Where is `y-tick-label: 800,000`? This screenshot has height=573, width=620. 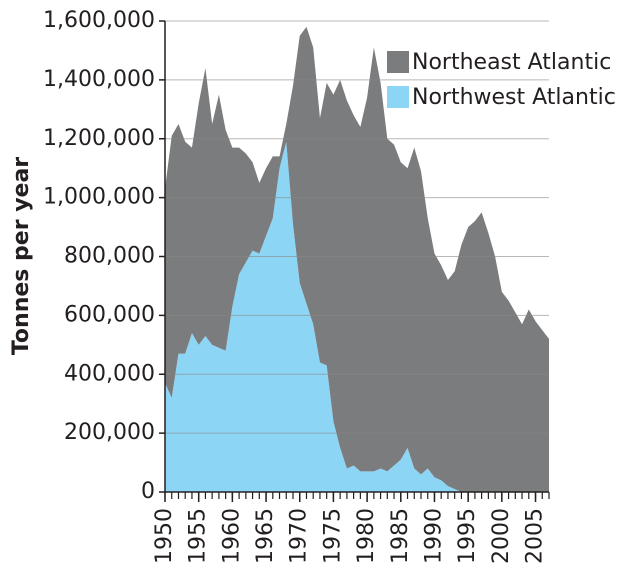 y-tick-label: 800,000 is located at coordinates (109, 256).